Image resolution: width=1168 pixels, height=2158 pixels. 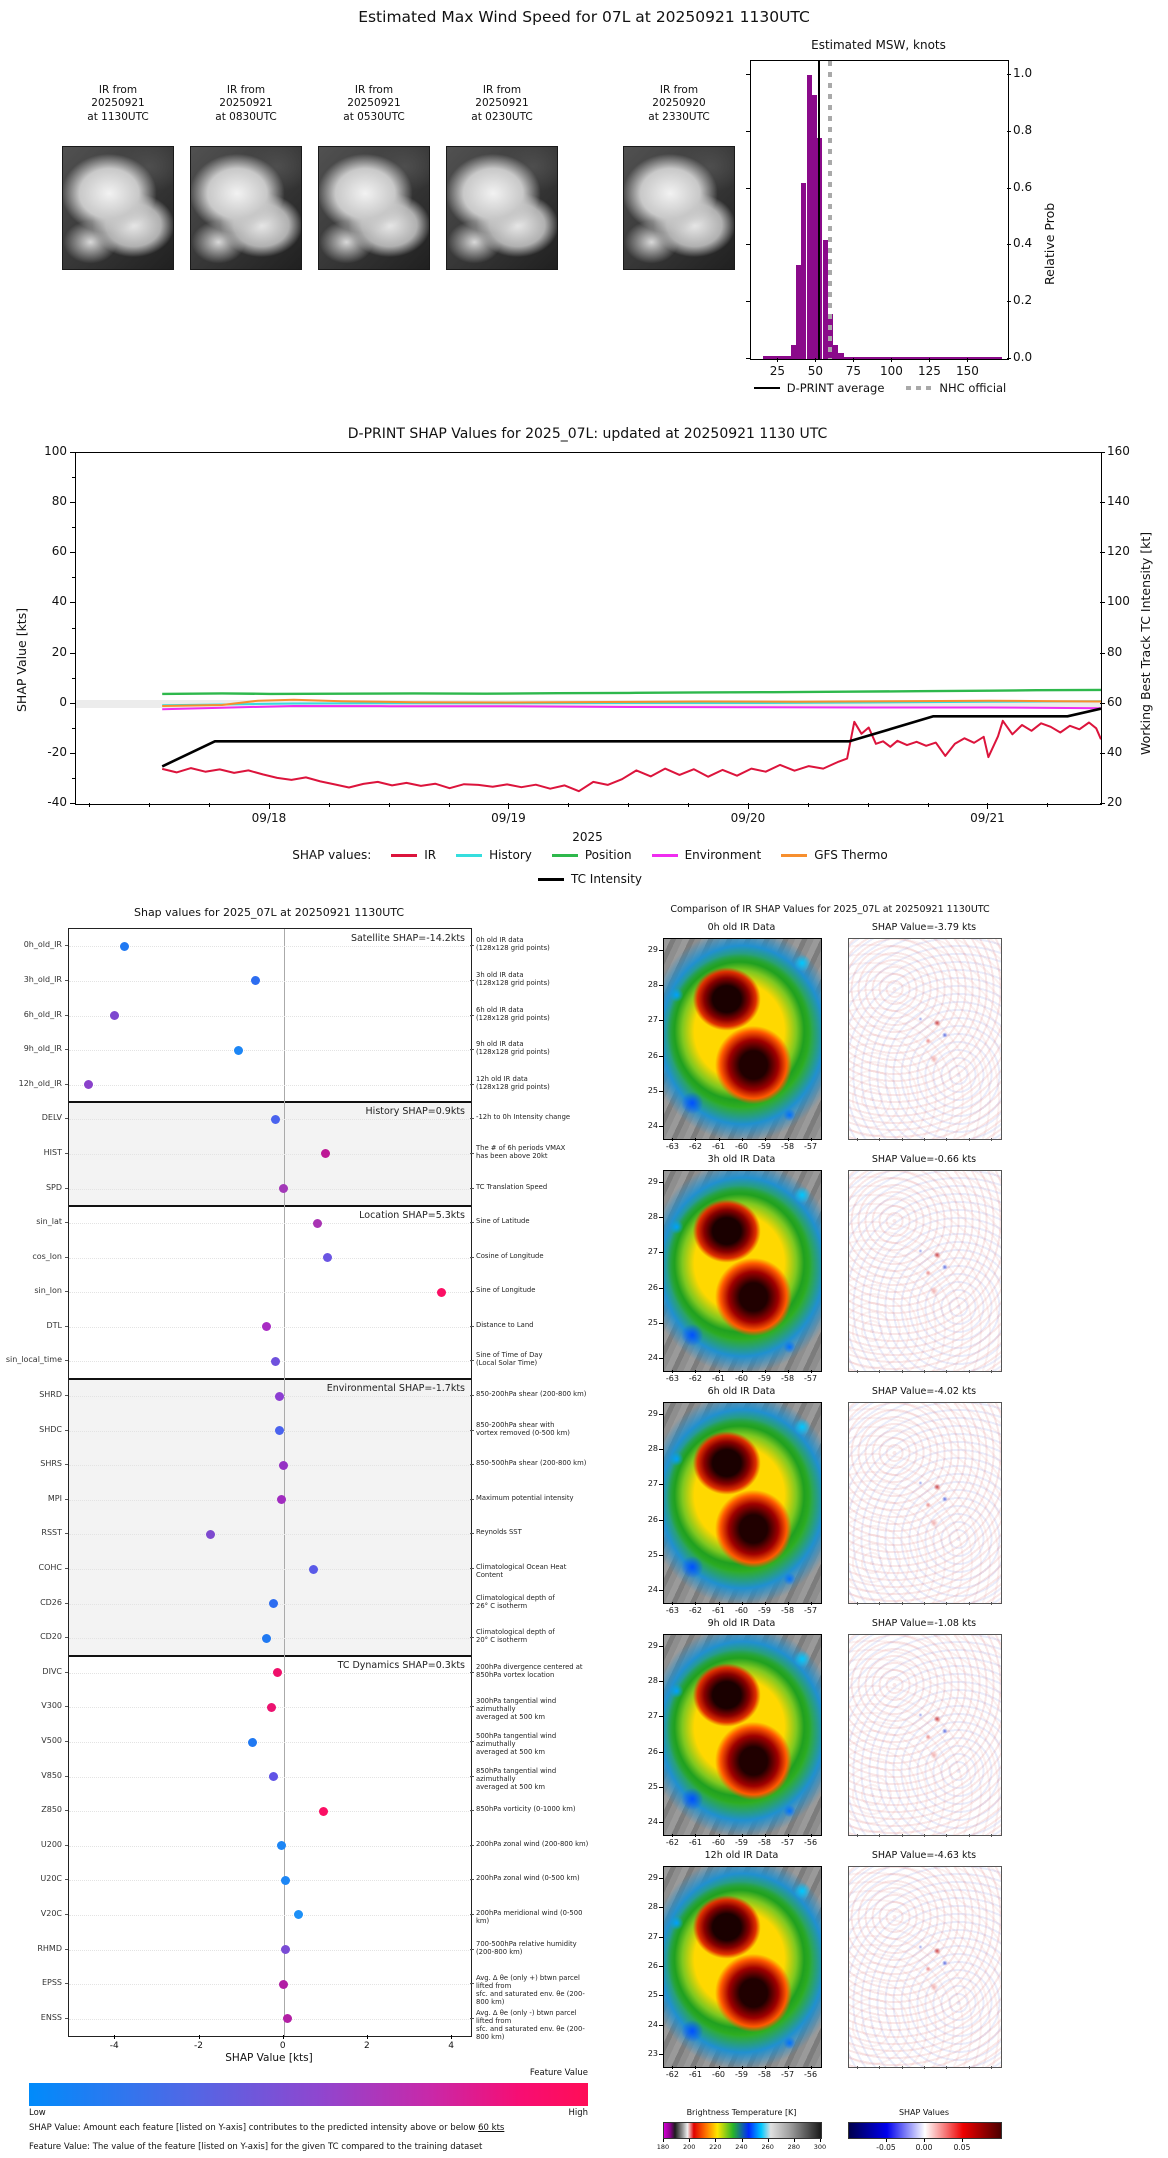 I want to click on section-header: Satellite SHAP=-14.2kts, so click(x=407, y=938).